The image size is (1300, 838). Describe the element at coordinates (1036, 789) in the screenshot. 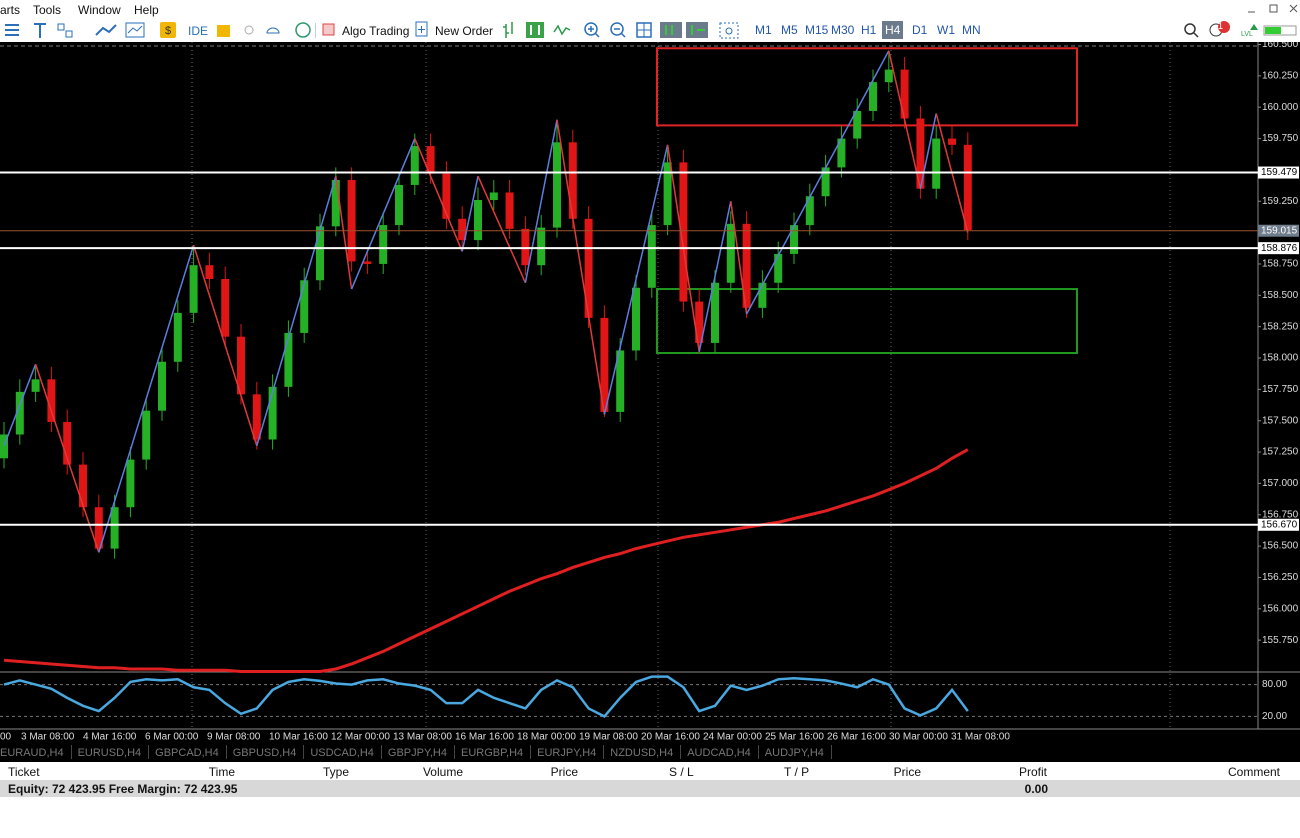

I see `total-profit: 0.00` at that location.